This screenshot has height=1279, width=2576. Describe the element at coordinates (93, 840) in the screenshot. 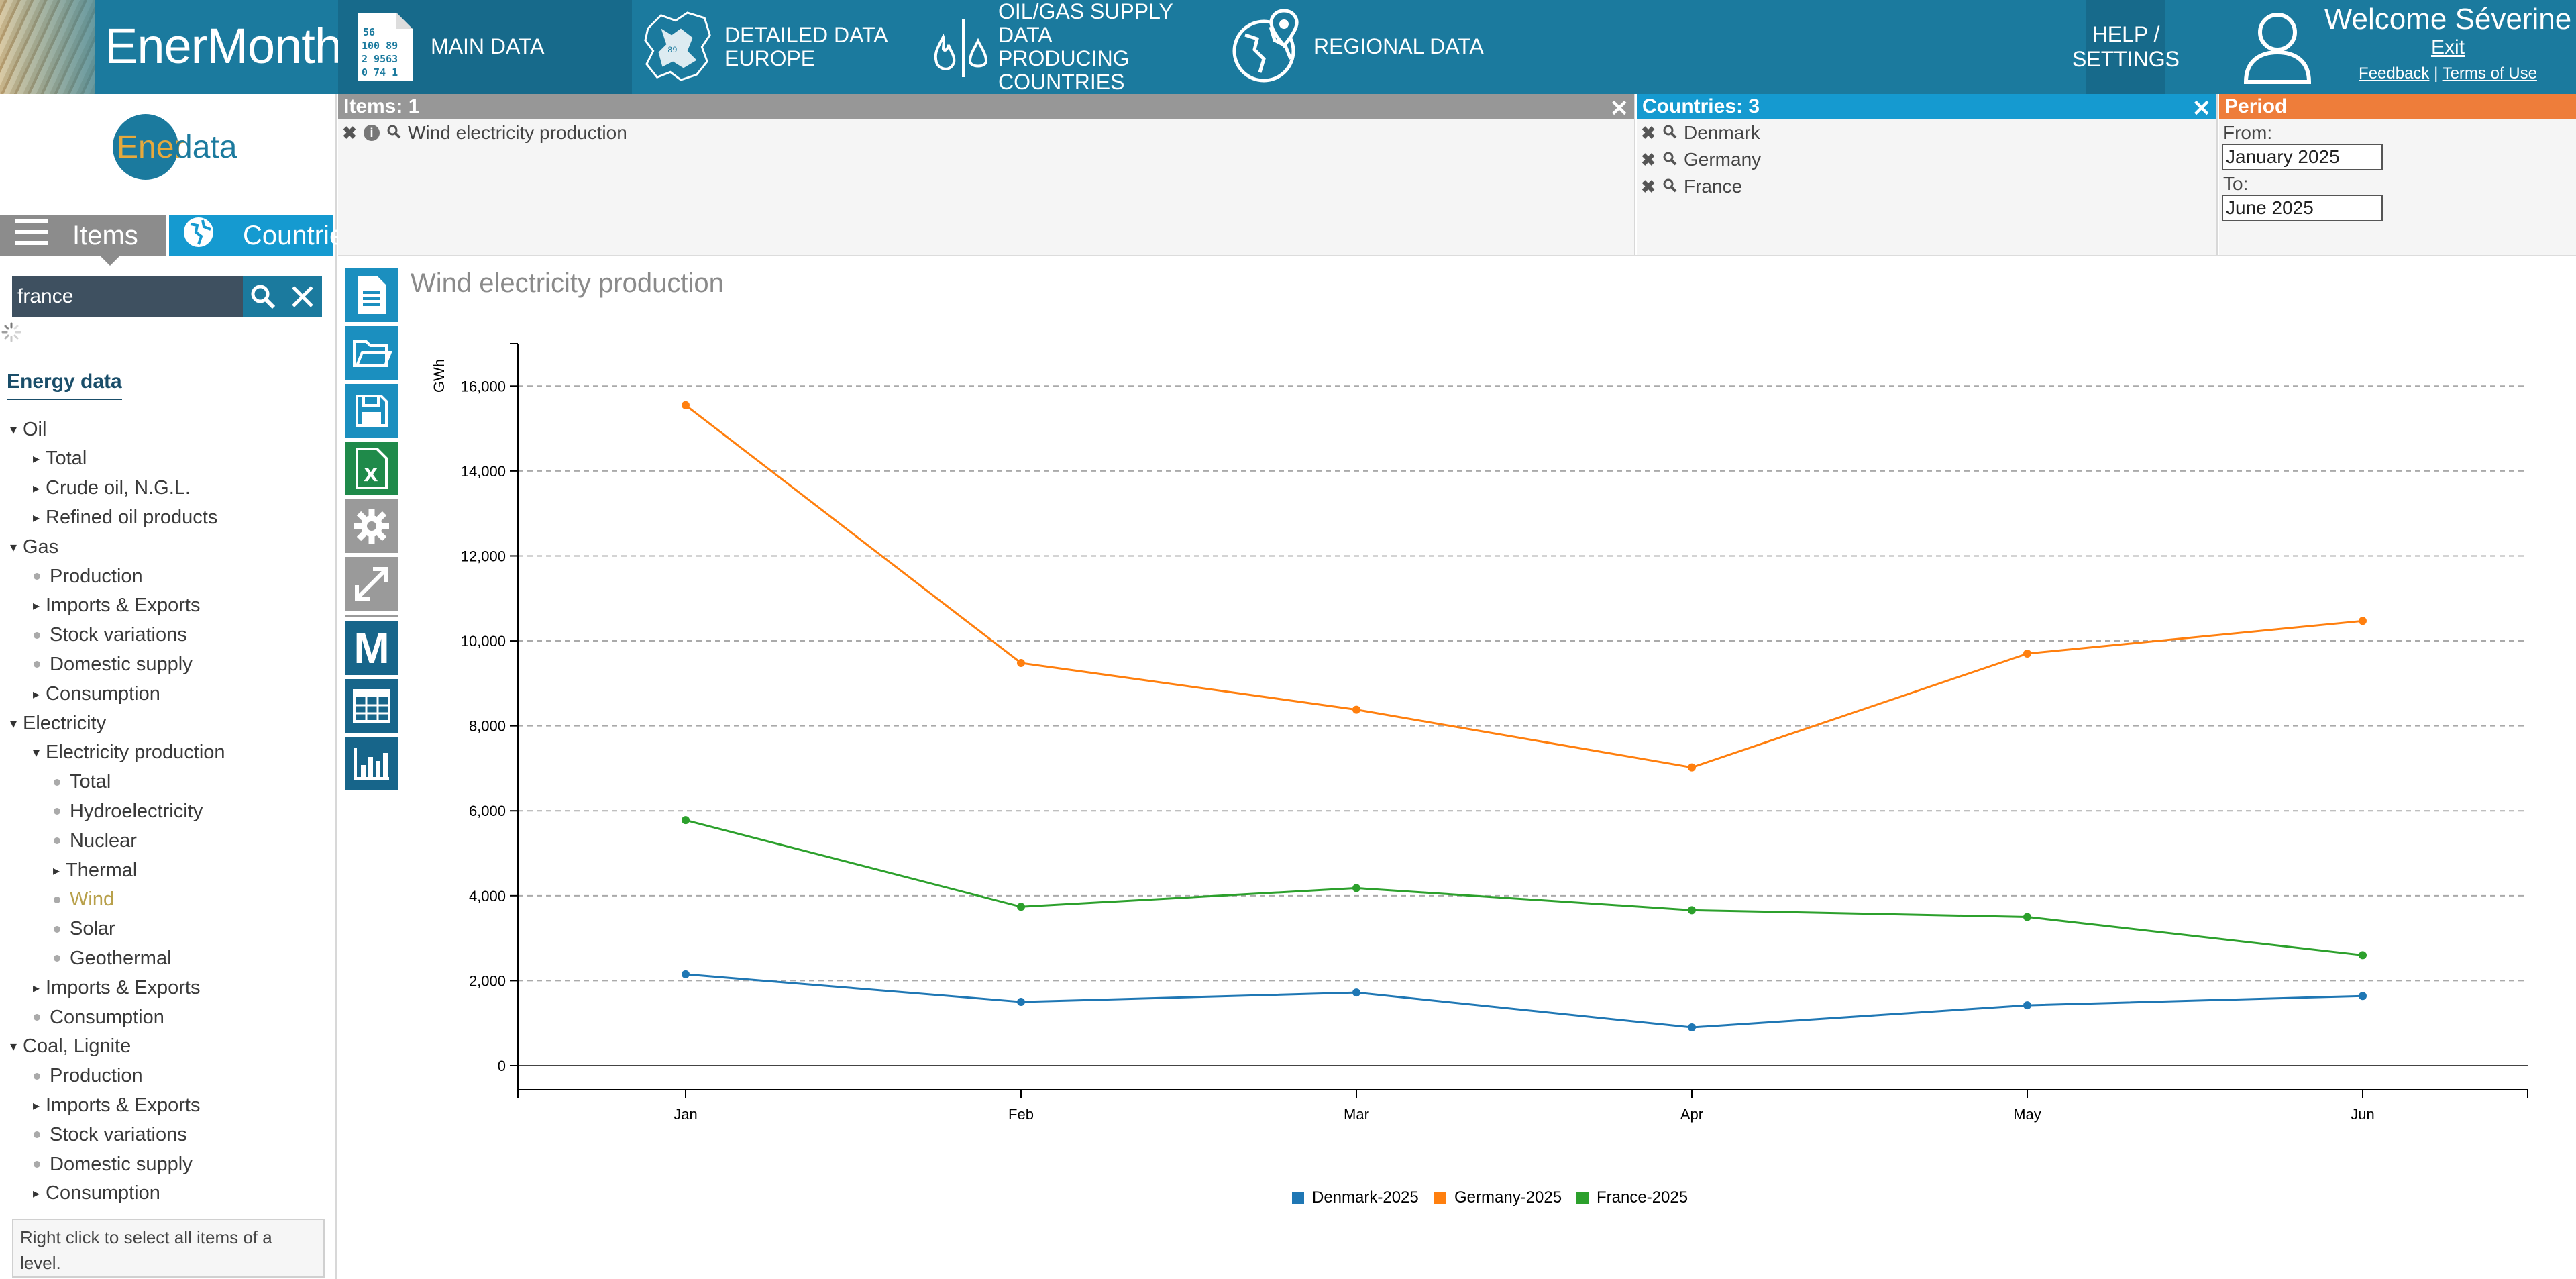

I see `tree-node: Nuclear` at that location.